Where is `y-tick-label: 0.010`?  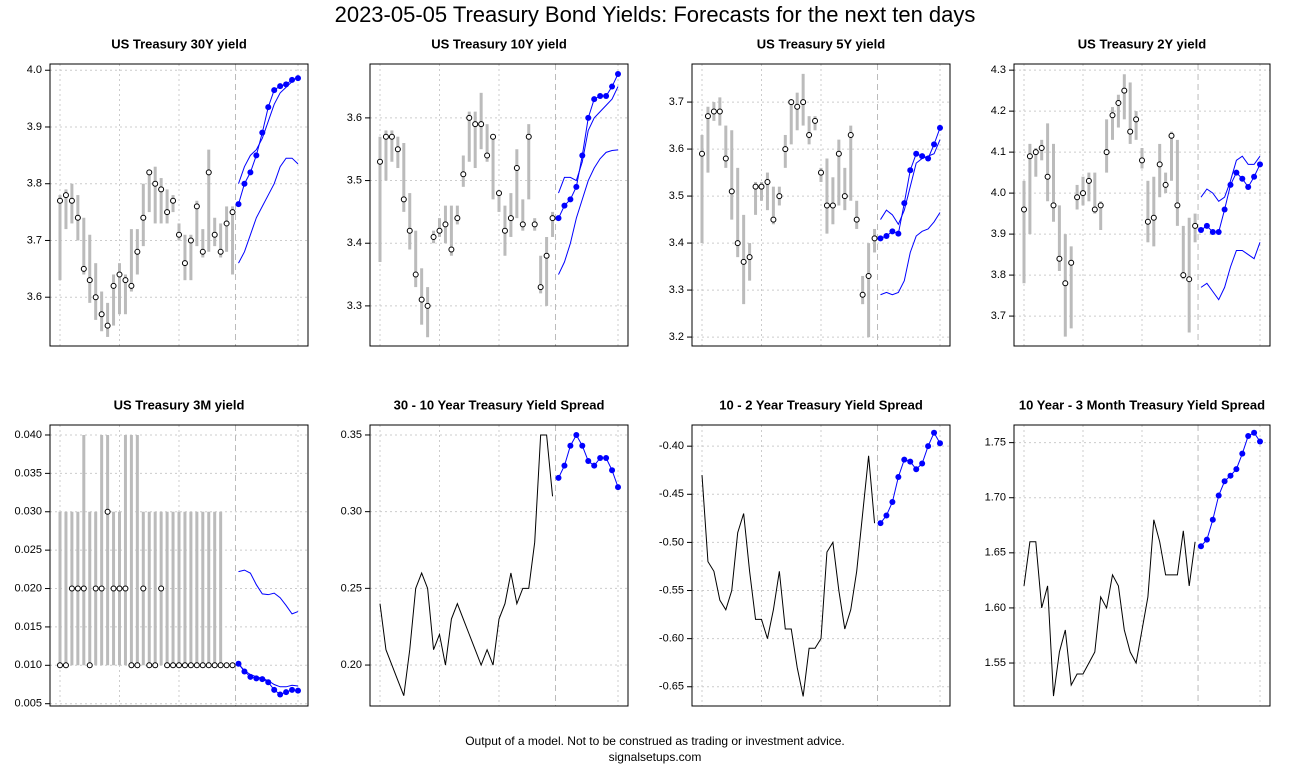
y-tick-label: 0.010 is located at coordinates (28, 665).